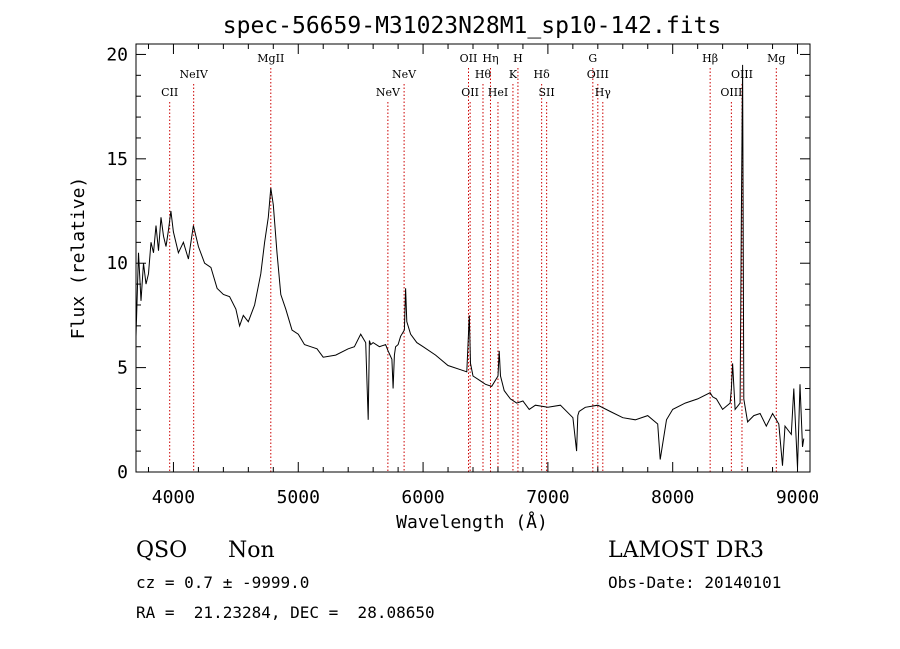 Image resolution: width=900 pixels, height=649 pixels. Describe the element at coordinates (490, 58) in the screenshot. I see `line-label: Hη` at that location.